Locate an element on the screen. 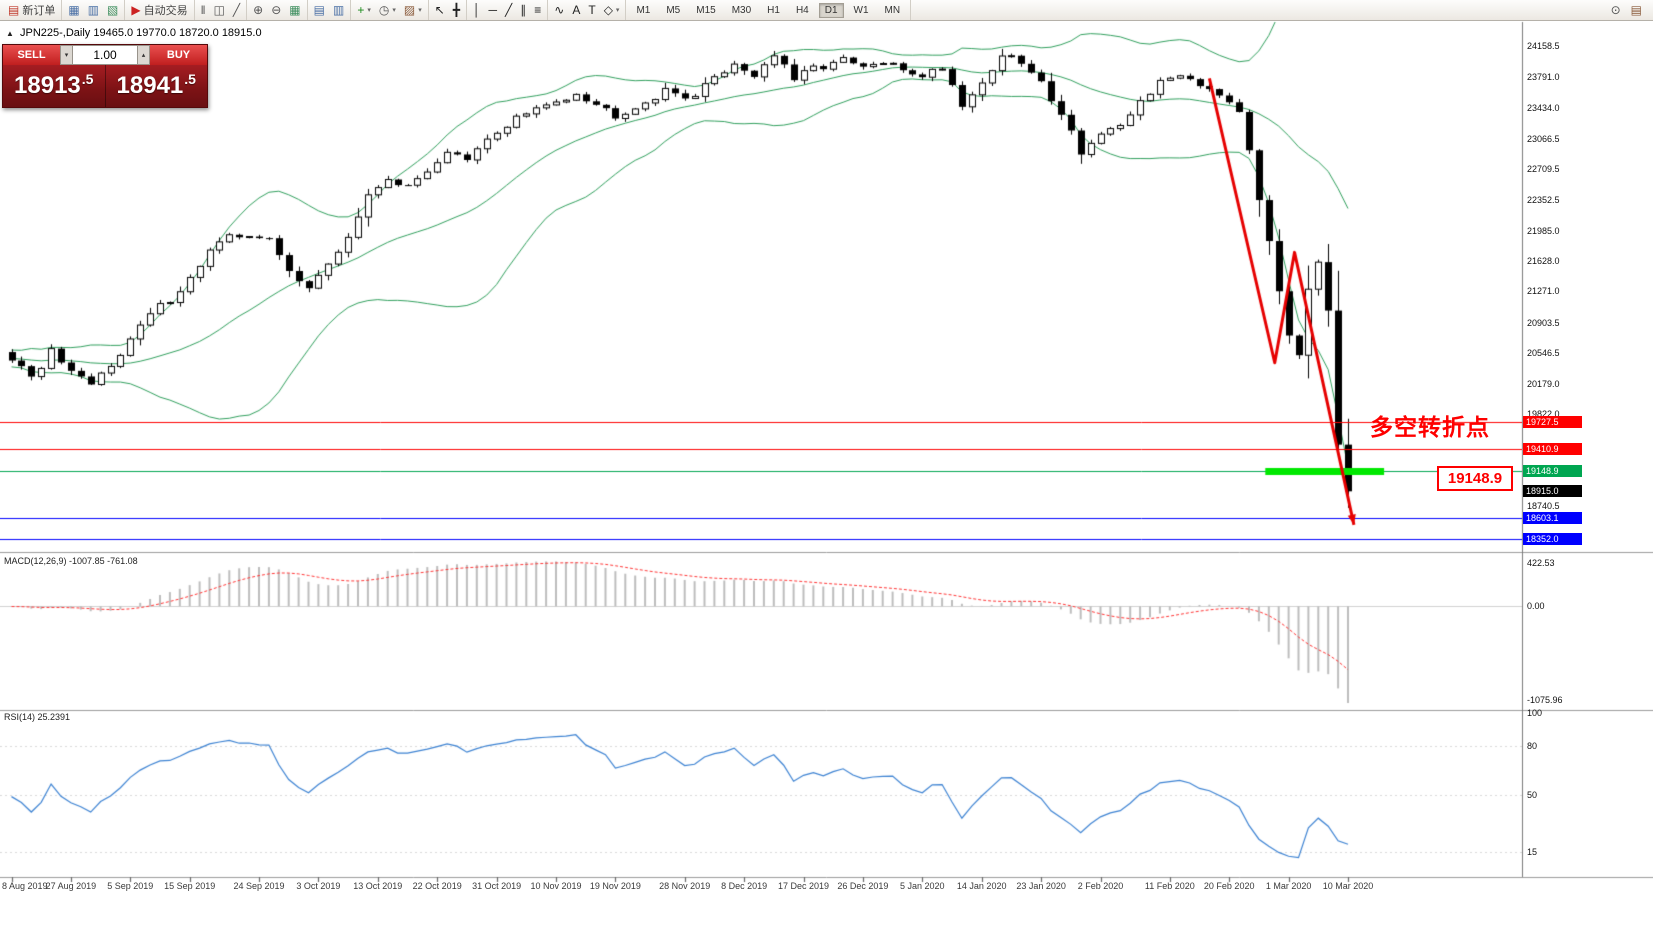 This screenshot has height=946, width=1653. toolbar-group-chart-type: ‖ ◫ ╱ is located at coordinates (221, 10).